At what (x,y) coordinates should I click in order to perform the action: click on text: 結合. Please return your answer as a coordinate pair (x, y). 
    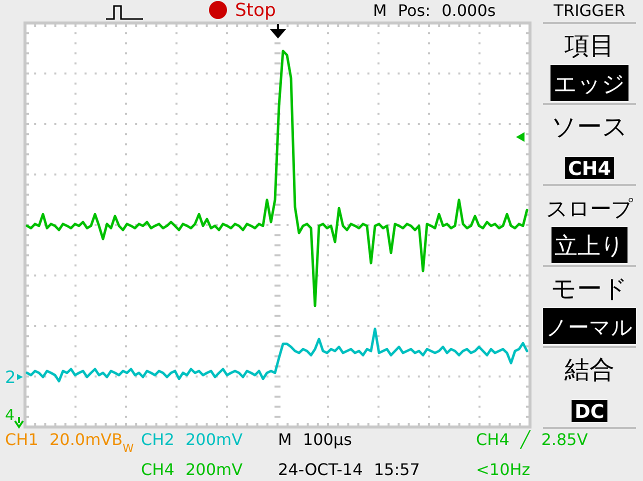
    Looking at the image, I should click on (589, 369).